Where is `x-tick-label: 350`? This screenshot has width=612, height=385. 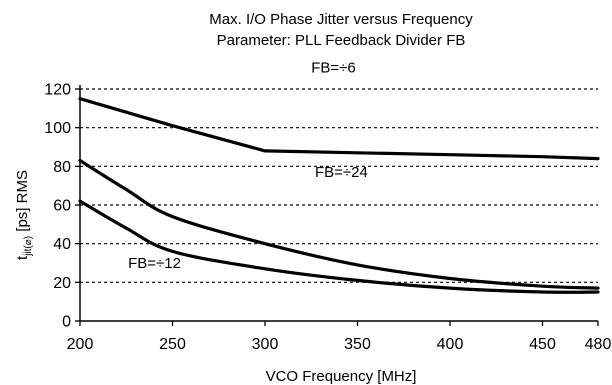 x-tick-label: 350 is located at coordinates (357, 344).